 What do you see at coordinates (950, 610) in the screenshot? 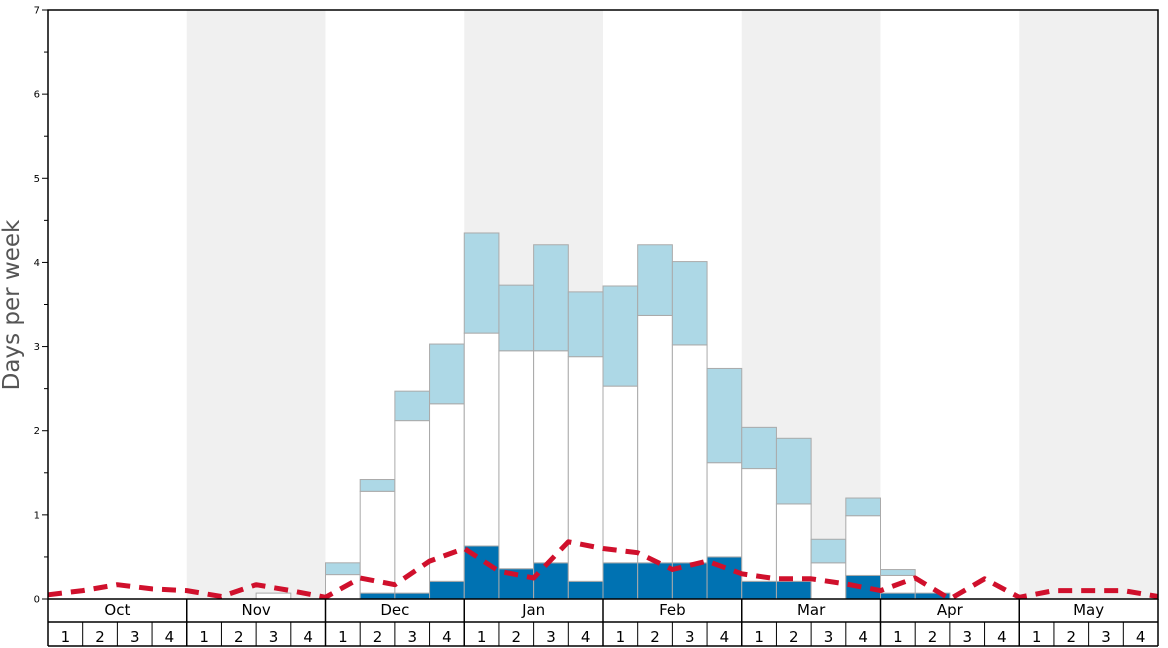
I see `month-label-apr: Apr` at bounding box center [950, 610].